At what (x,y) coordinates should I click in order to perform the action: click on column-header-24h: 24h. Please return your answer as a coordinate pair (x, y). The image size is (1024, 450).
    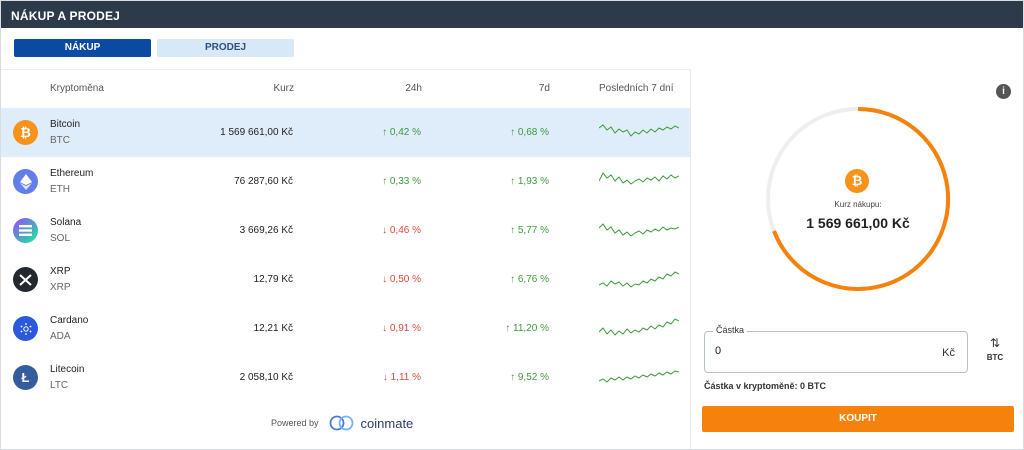
    Looking at the image, I should click on (413, 88).